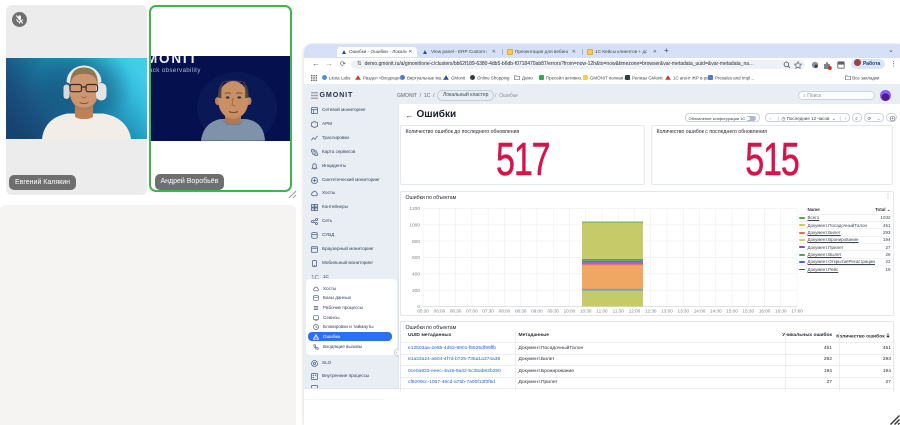 The width and height of the screenshot is (900, 425). I want to click on svg-text: 0, so click(418, 307).